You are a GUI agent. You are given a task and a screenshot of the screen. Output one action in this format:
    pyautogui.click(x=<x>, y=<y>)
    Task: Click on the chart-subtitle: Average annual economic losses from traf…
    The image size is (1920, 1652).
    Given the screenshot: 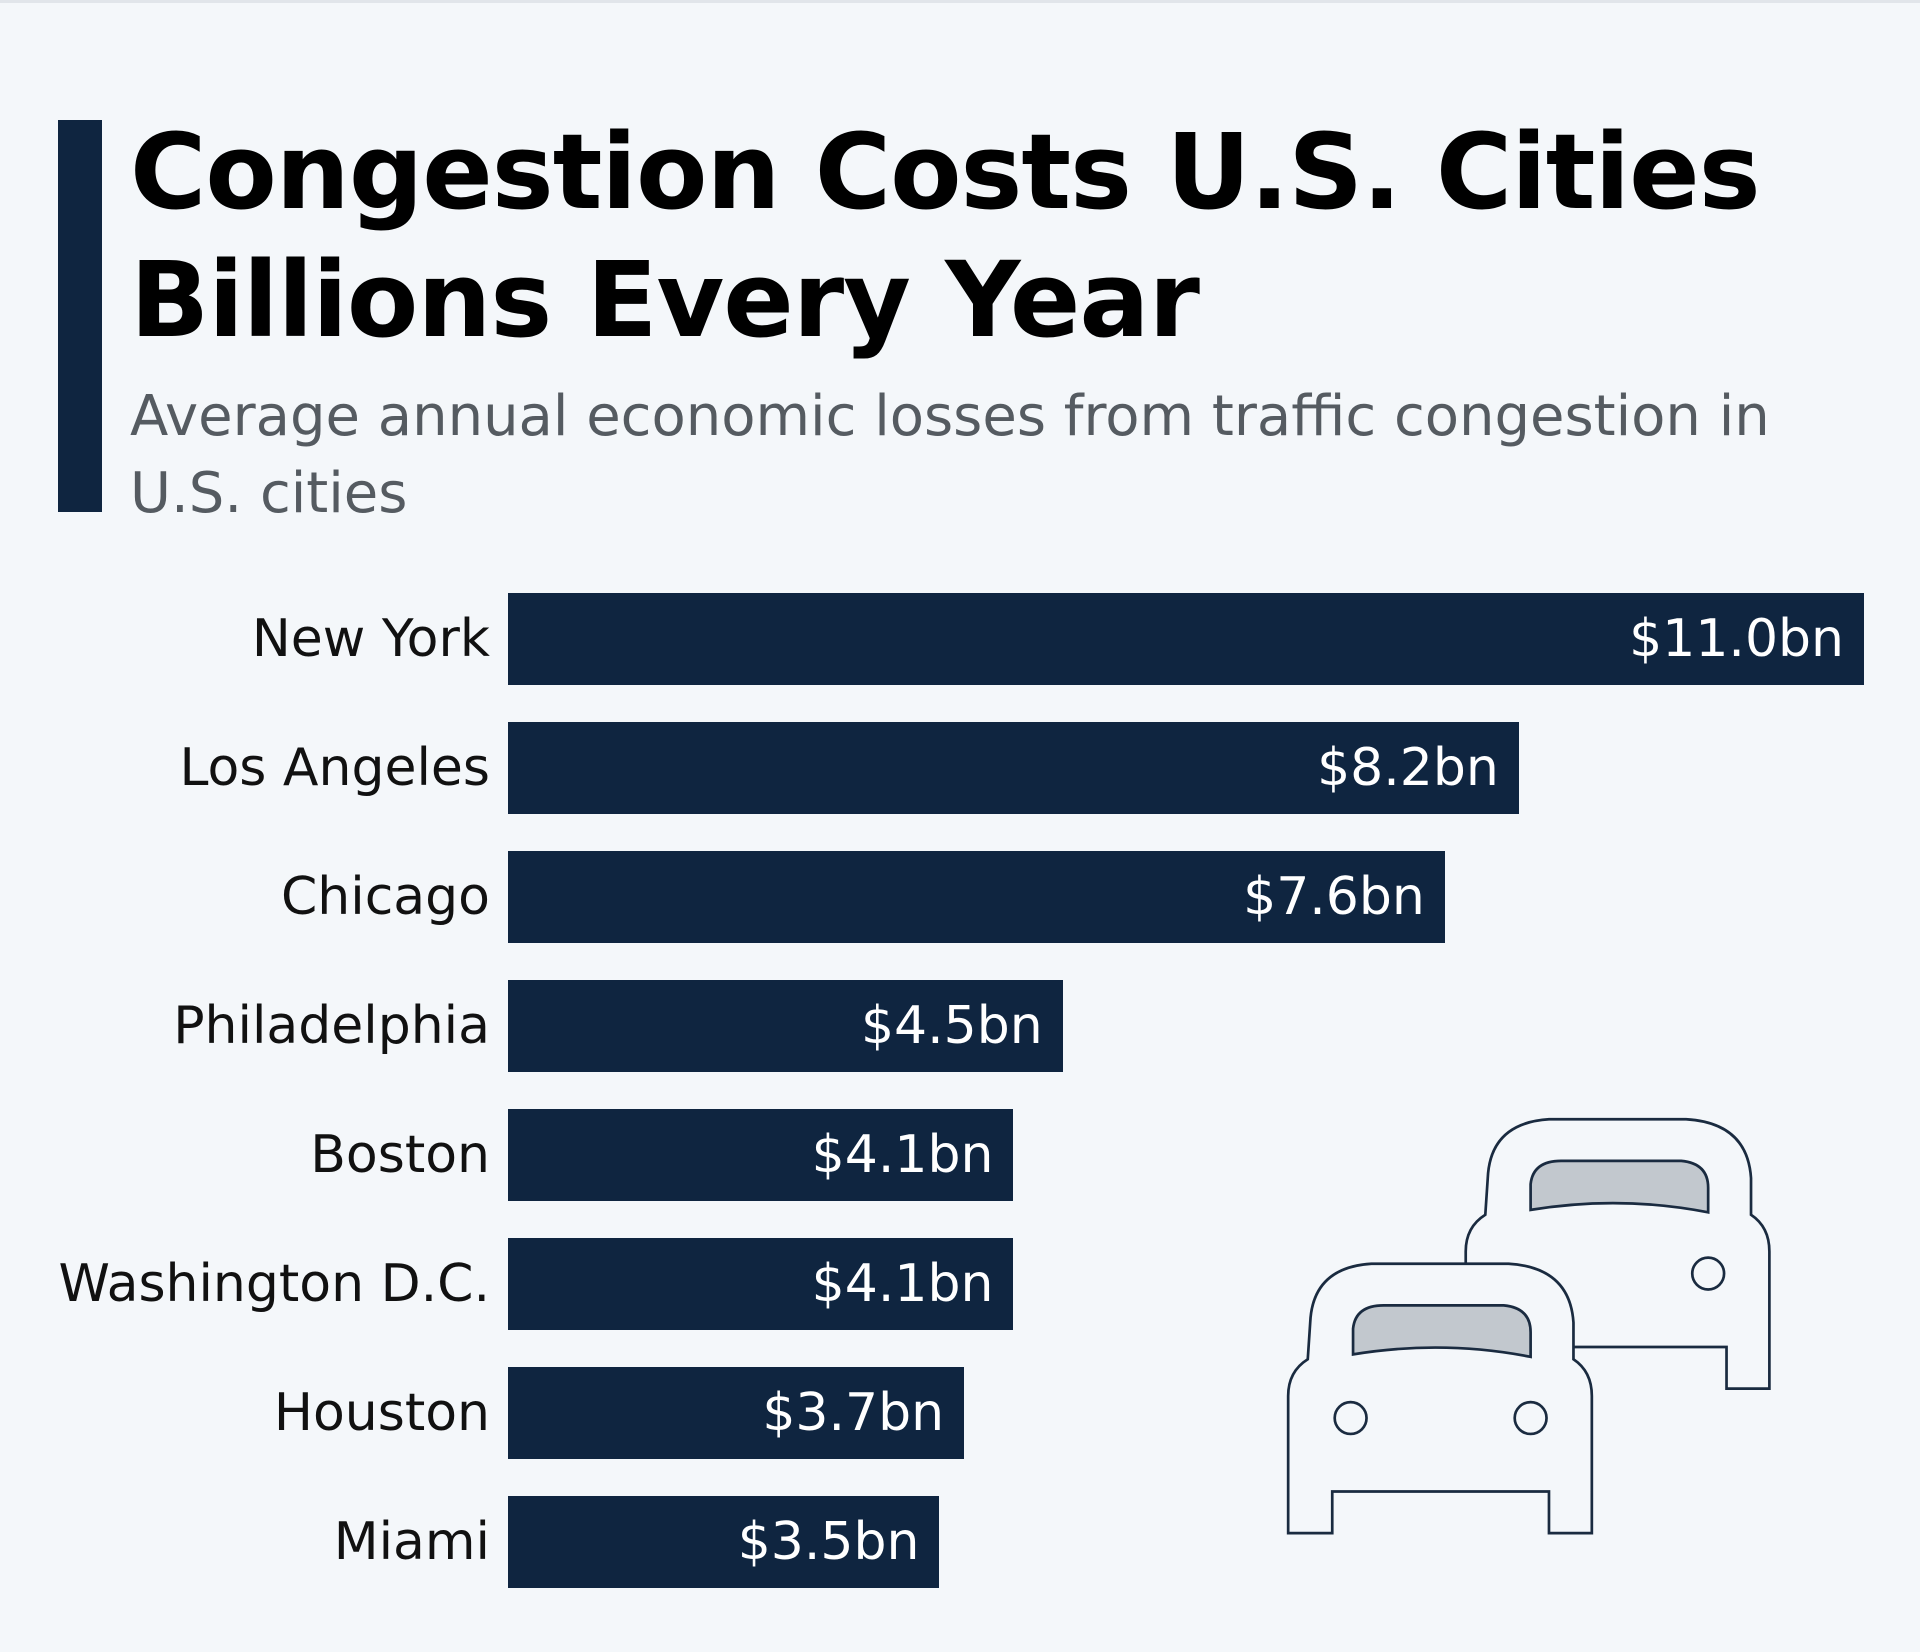 What is the action you would take?
    pyautogui.click(x=950, y=455)
    